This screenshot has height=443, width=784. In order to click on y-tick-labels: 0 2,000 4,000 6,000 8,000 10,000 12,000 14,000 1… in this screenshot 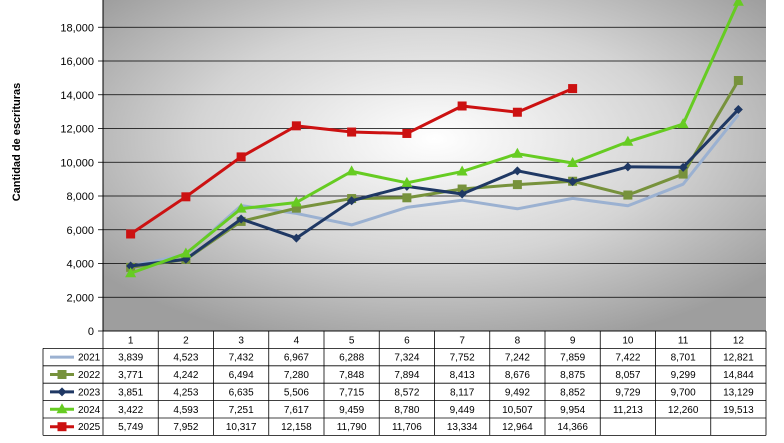, I will do `click(77, 180)`.